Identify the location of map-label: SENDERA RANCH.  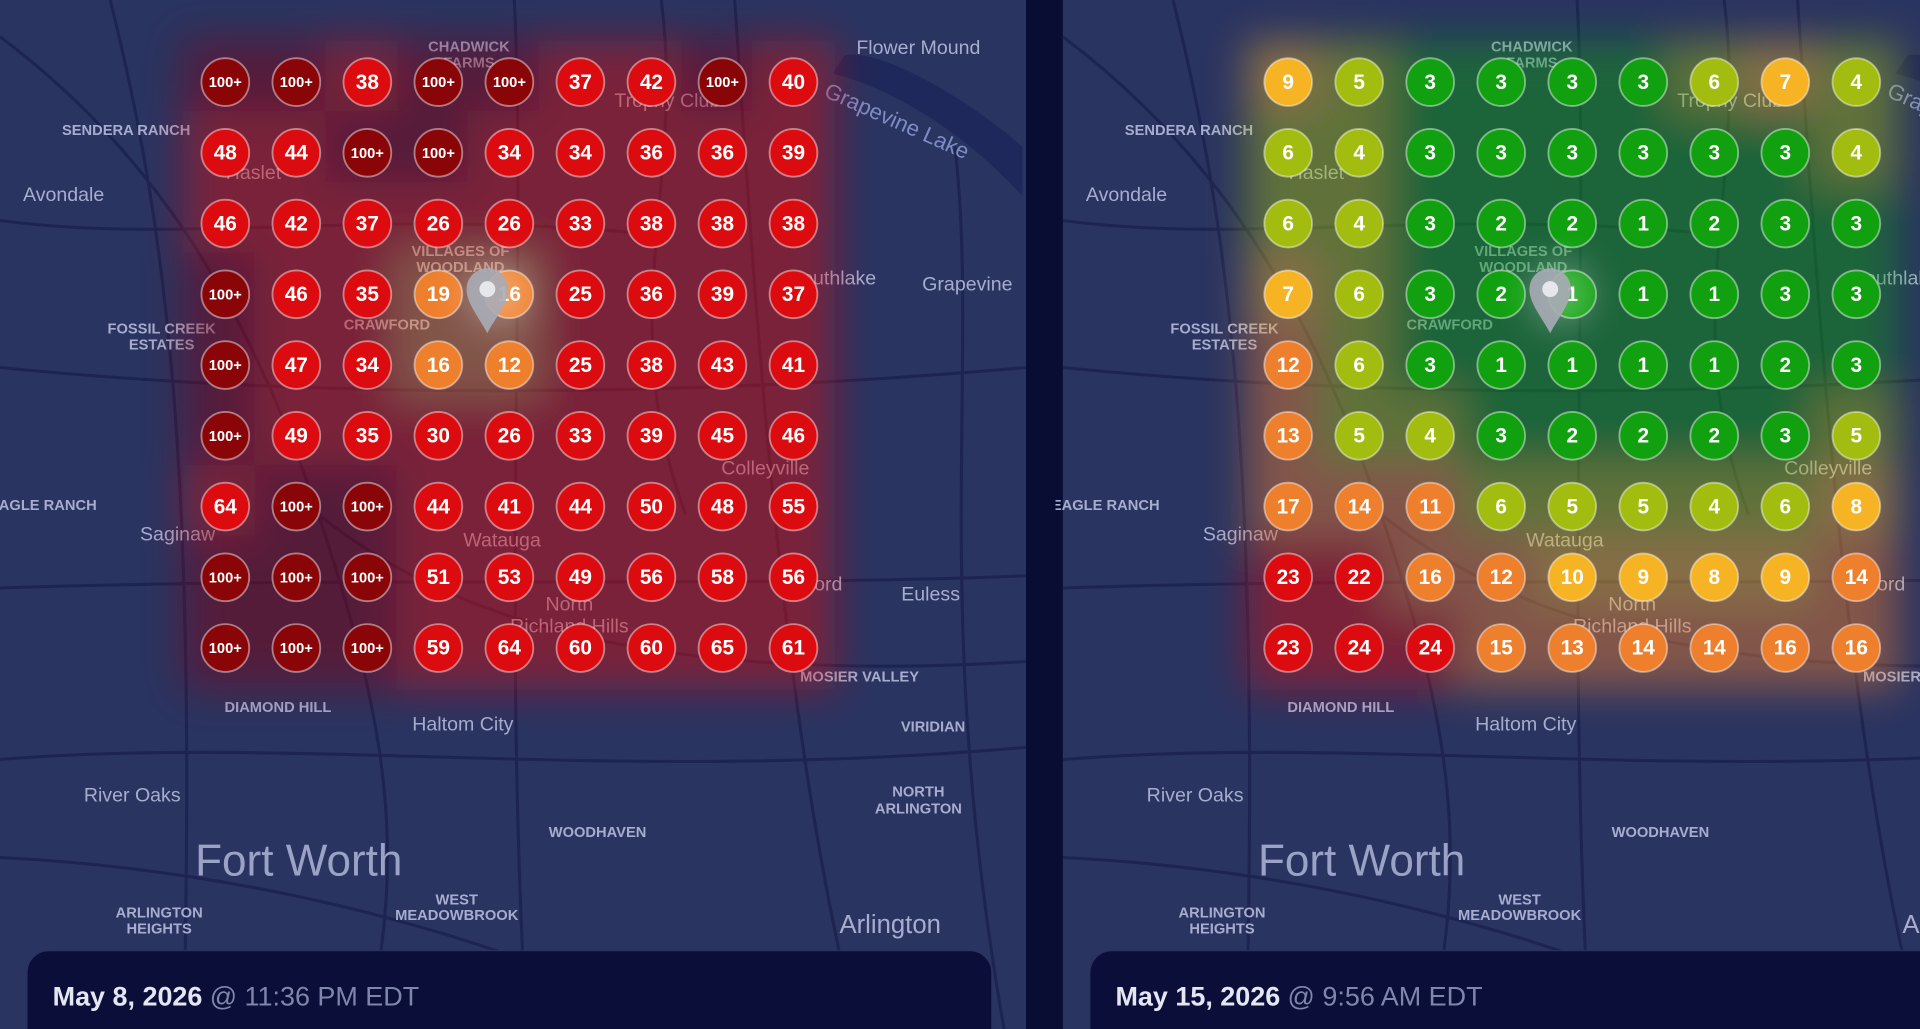
(126, 131).